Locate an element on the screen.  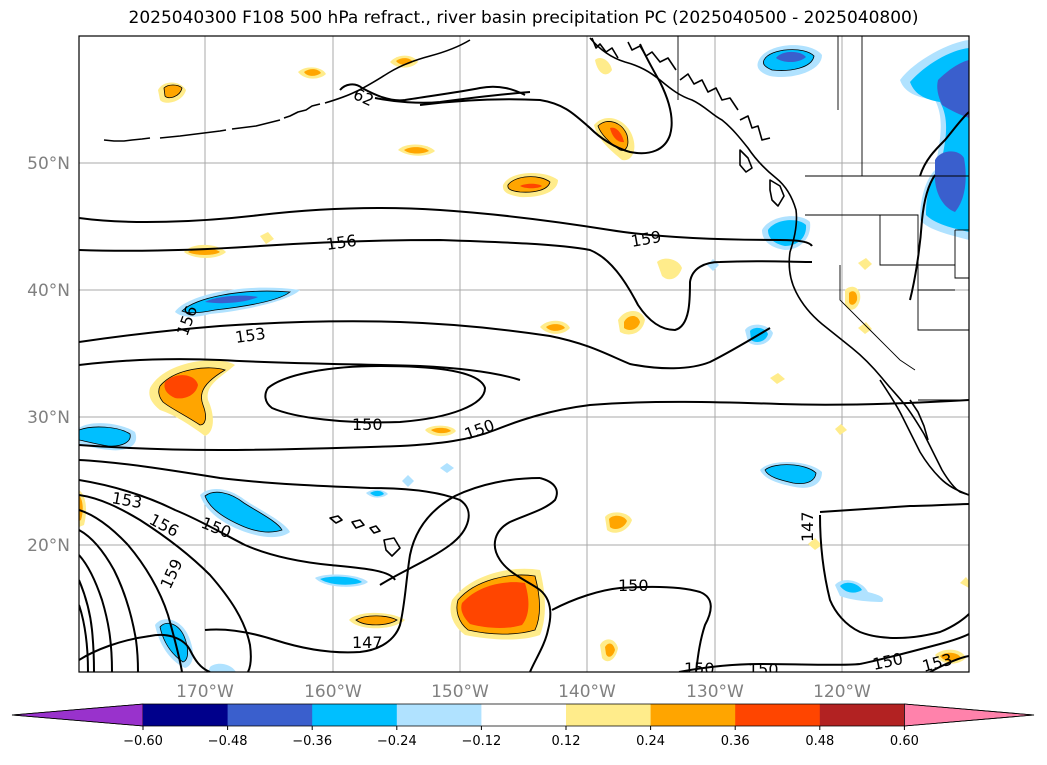
lon-tick-label: 170°W is located at coordinates (205, 692).